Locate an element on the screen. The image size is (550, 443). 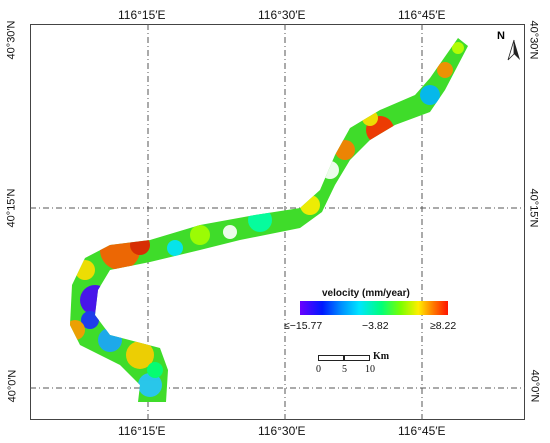
north-arrow: N is located at coordinates (510, 49).